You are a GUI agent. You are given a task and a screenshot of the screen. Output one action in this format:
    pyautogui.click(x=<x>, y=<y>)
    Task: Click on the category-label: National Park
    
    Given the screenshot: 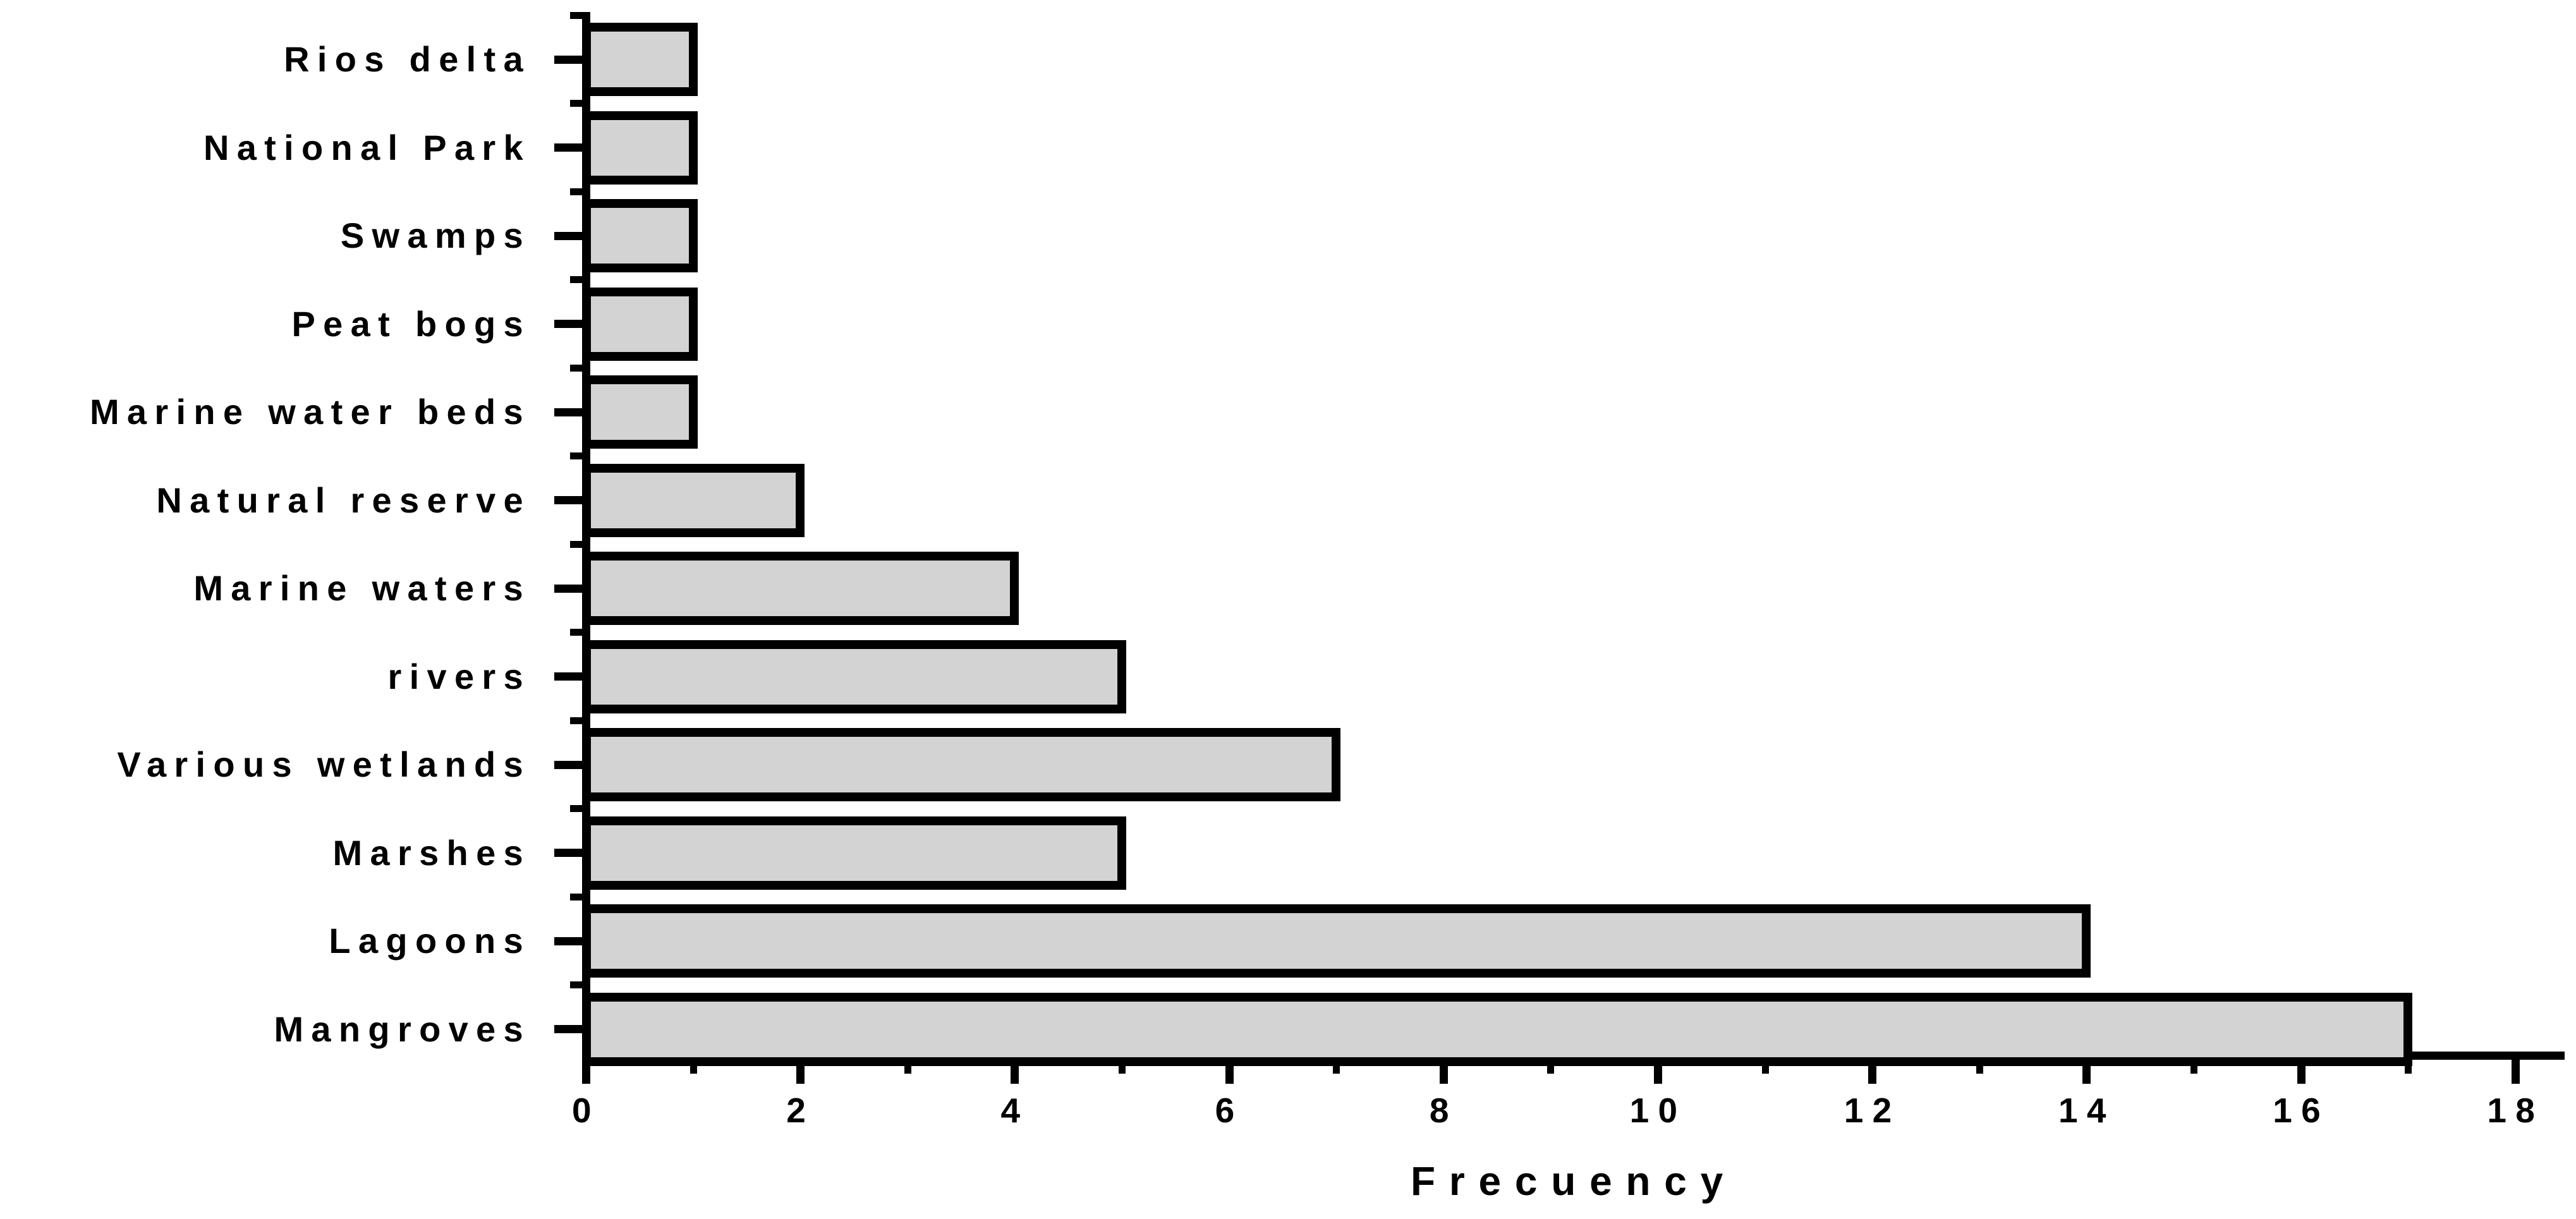 What is the action you would take?
    pyautogui.click(x=367, y=147)
    